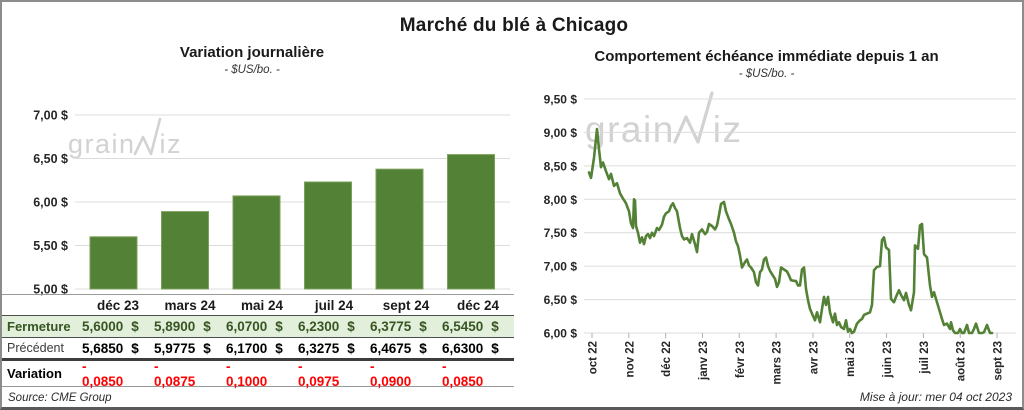 The image size is (1024, 410). I want to click on x-axis-tick-label: août 23, so click(962, 361).